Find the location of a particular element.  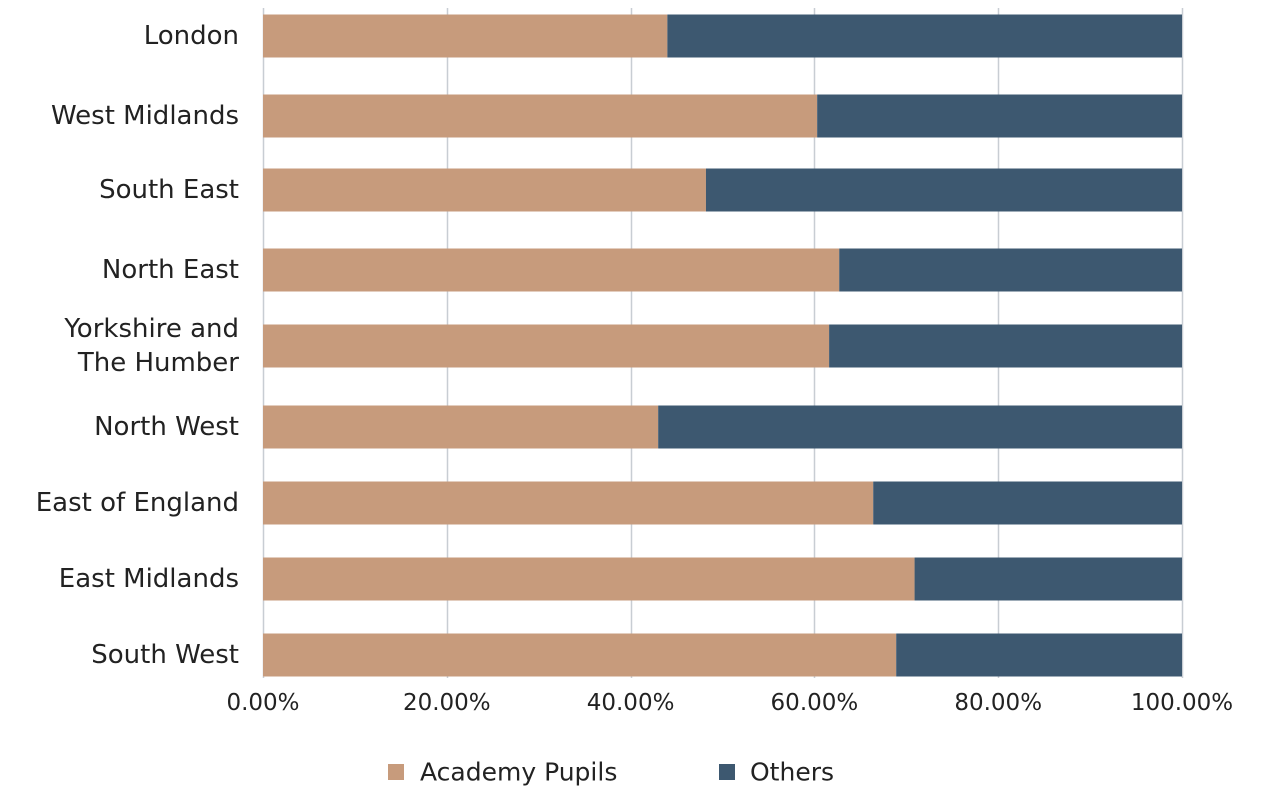

category-label-8: South West is located at coordinates (165, 655).